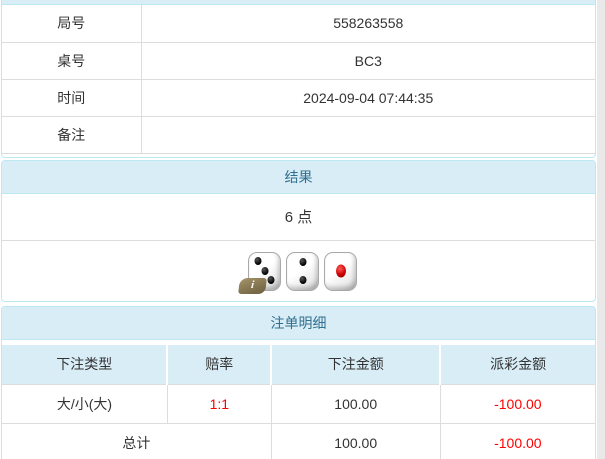  What do you see at coordinates (252, 285) in the screenshot?
I see `info-icon: i` at bounding box center [252, 285].